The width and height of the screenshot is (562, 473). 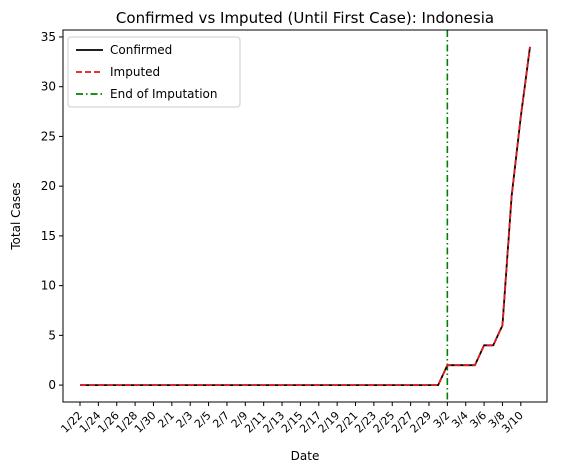 What do you see at coordinates (512, 422) in the screenshot?
I see `x-tick-label: 3/10` at bounding box center [512, 422].